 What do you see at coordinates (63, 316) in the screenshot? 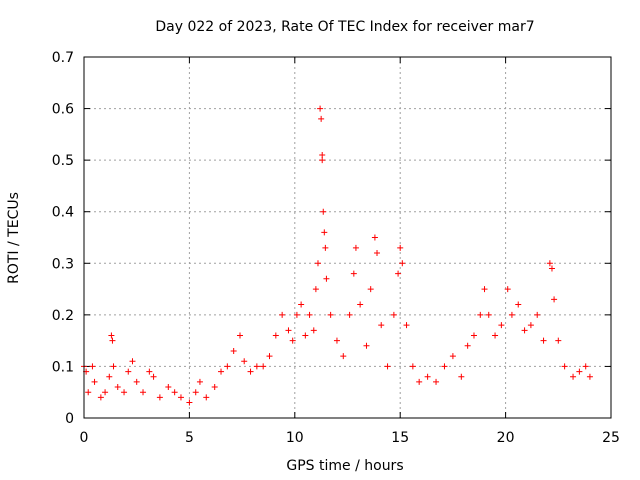
I see `y-tick-label: 0.2` at bounding box center [63, 316].